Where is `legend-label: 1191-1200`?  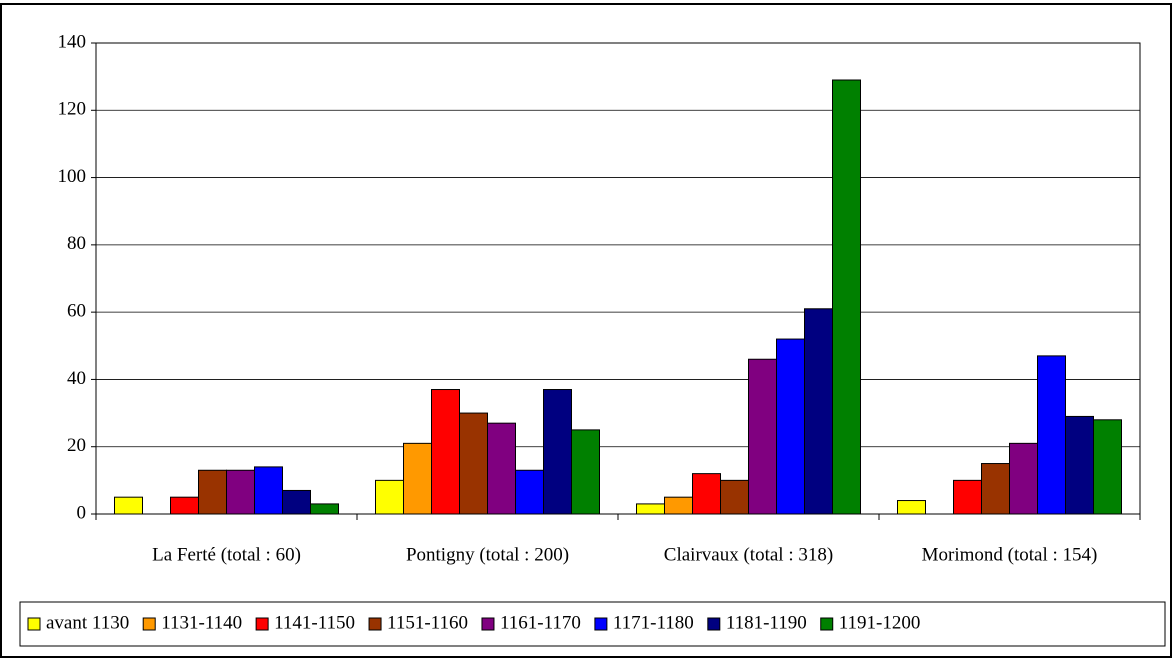
legend-label: 1191-1200 is located at coordinates (880, 622).